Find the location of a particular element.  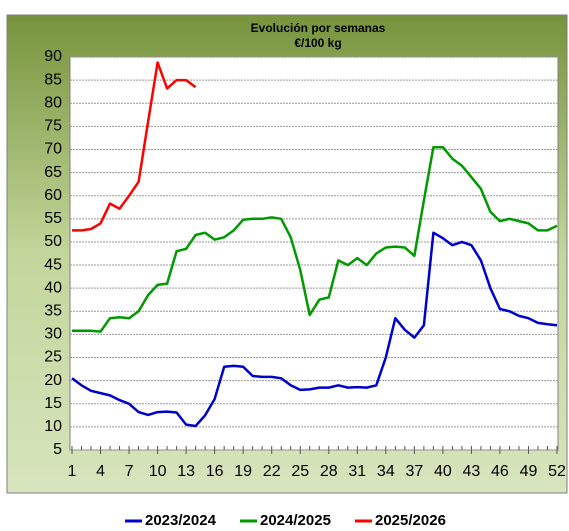

legend-label: 2024/2025 is located at coordinates (295, 520).